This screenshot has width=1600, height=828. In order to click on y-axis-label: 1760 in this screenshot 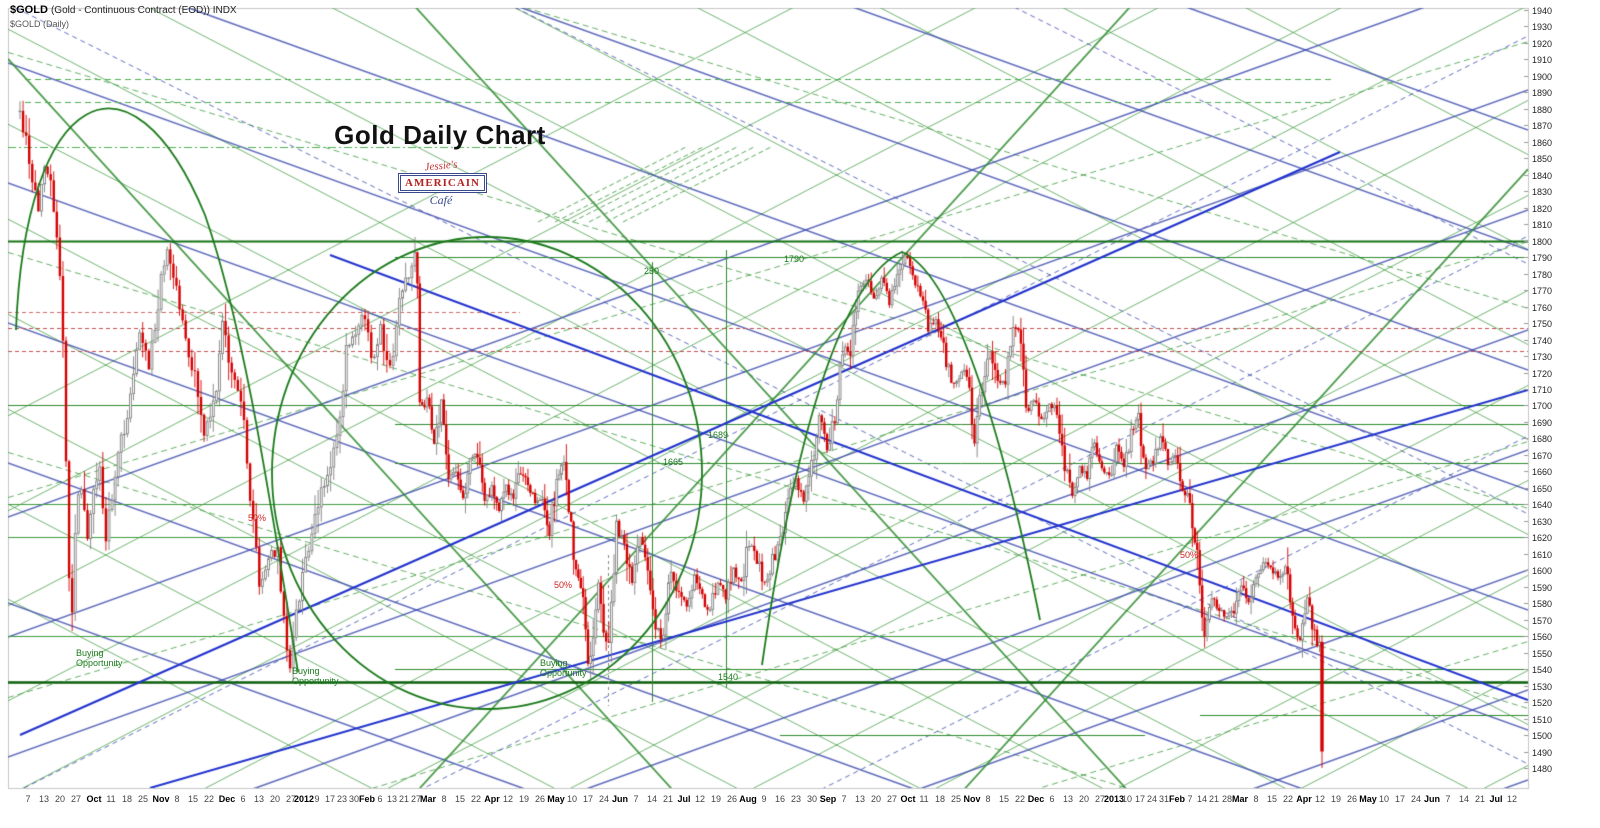, I will do `click(1542, 307)`.